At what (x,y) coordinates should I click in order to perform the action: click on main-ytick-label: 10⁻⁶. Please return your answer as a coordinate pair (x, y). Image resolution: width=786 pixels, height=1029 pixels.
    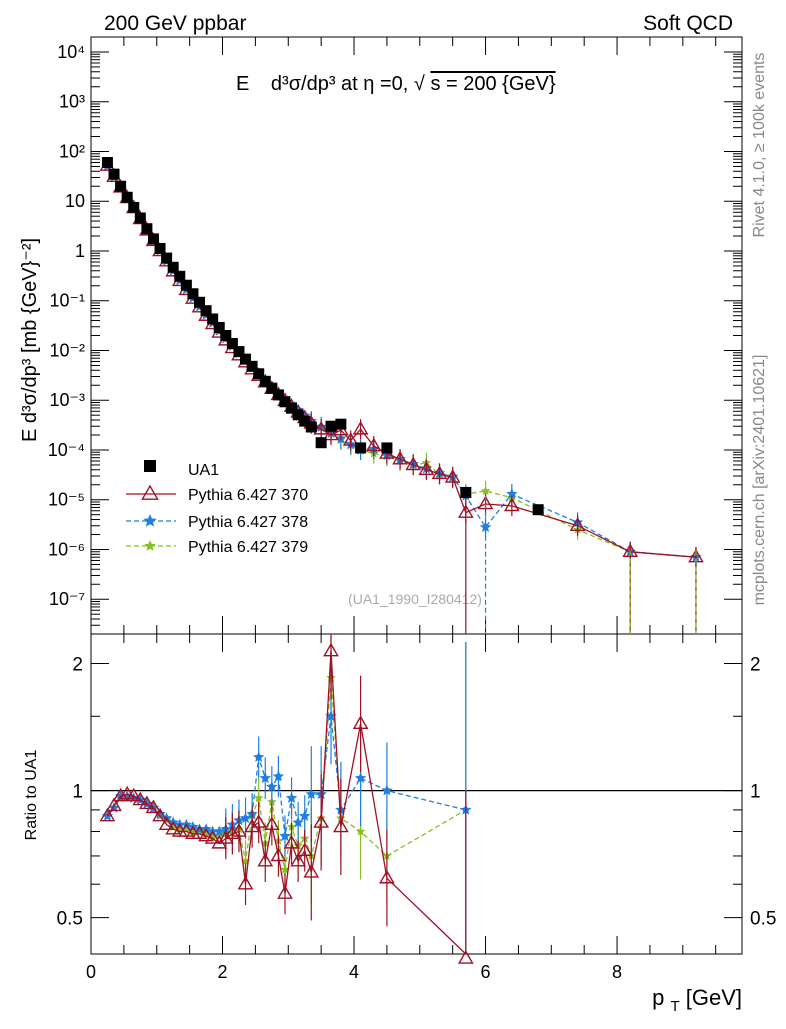
    Looking at the image, I should click on (66, 549).